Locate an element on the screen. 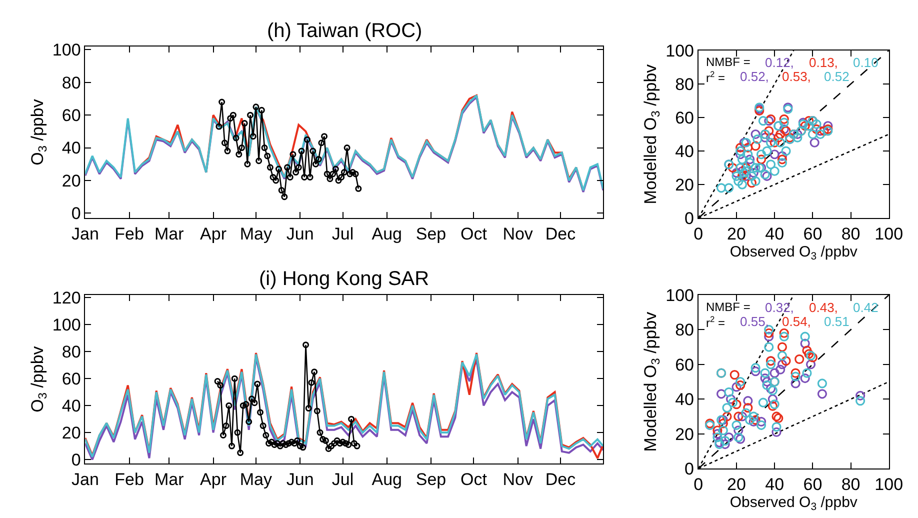  annotation: 0.55, is located at coordinates (754, 321).